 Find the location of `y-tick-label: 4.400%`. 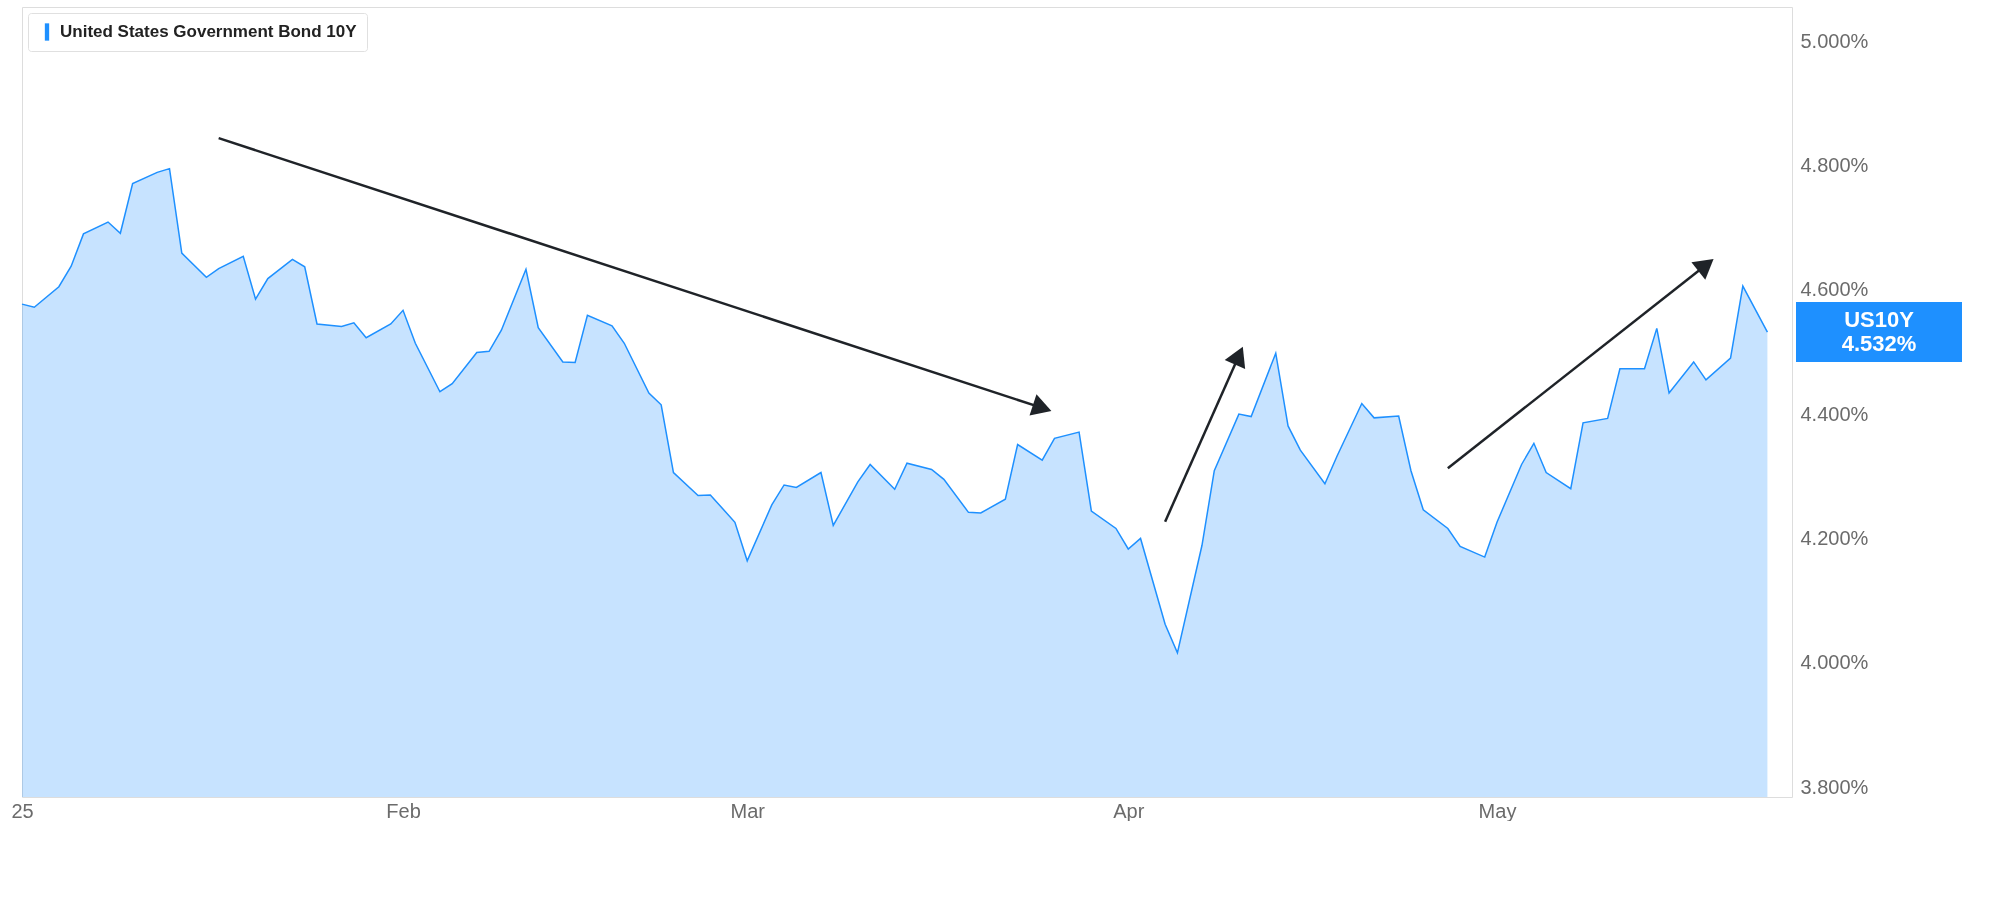

y-tick-label: 4.400% is located at coordinates (1834, 413).